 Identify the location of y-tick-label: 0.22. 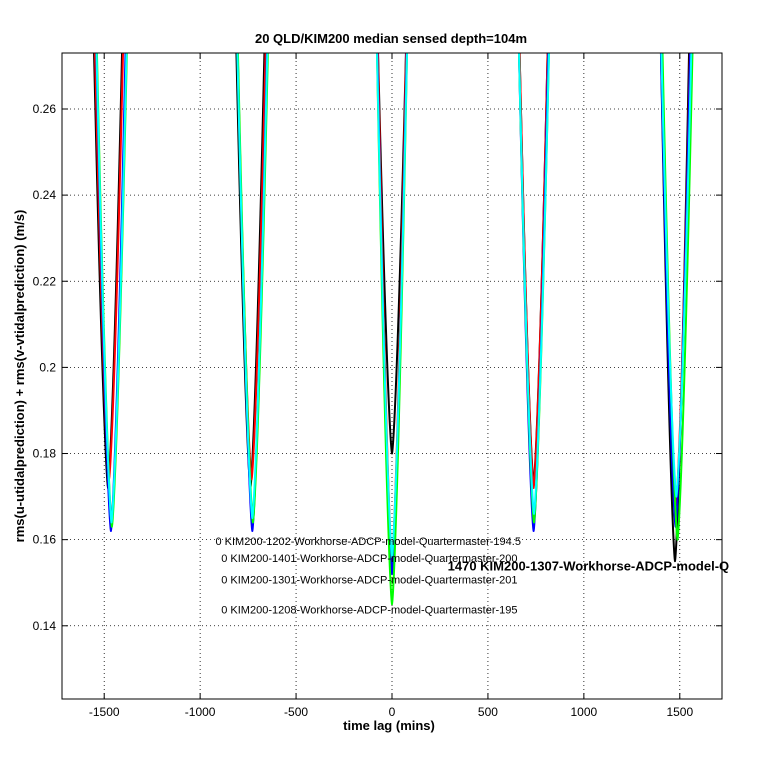
(45, 281).